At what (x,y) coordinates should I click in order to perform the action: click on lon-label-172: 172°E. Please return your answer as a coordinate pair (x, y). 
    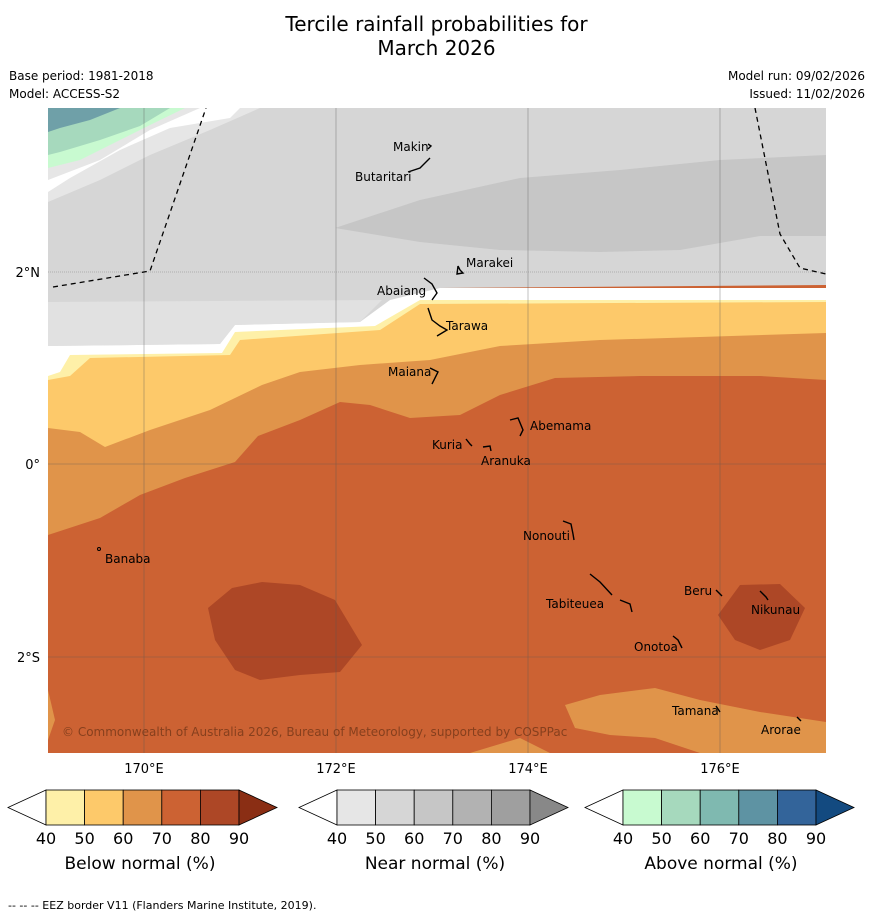
    Looking at the image, I should click on (336, 769).